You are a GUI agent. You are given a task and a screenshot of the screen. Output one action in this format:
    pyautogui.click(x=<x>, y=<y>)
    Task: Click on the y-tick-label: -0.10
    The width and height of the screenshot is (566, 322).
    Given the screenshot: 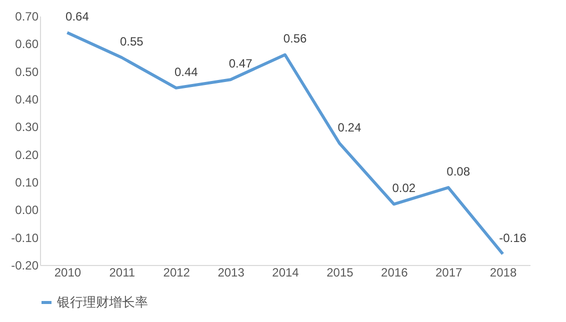 What is the action you would take?
    pyautogui.click(x=25, y=237)
    